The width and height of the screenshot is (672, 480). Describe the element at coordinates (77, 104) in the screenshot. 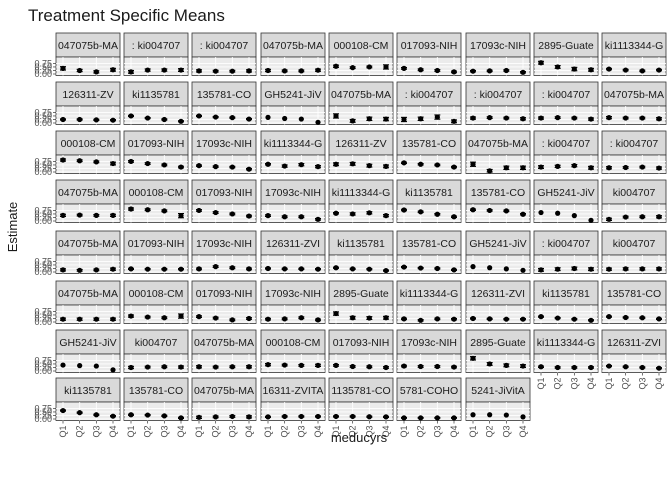

I see `facet-panel: 126311-ZV 0.000.250.500.75` at that location.